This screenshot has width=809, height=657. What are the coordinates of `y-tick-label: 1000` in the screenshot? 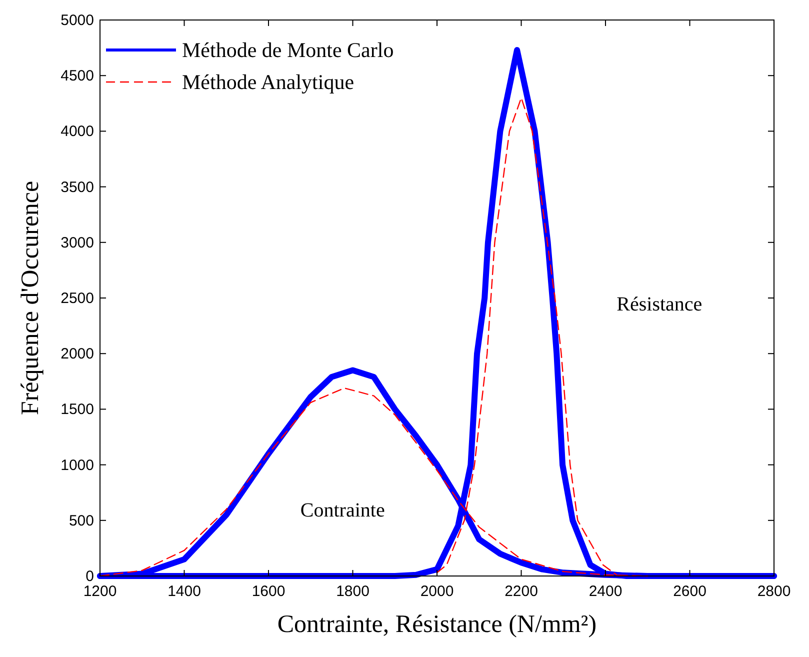 It's located at (77, 465).